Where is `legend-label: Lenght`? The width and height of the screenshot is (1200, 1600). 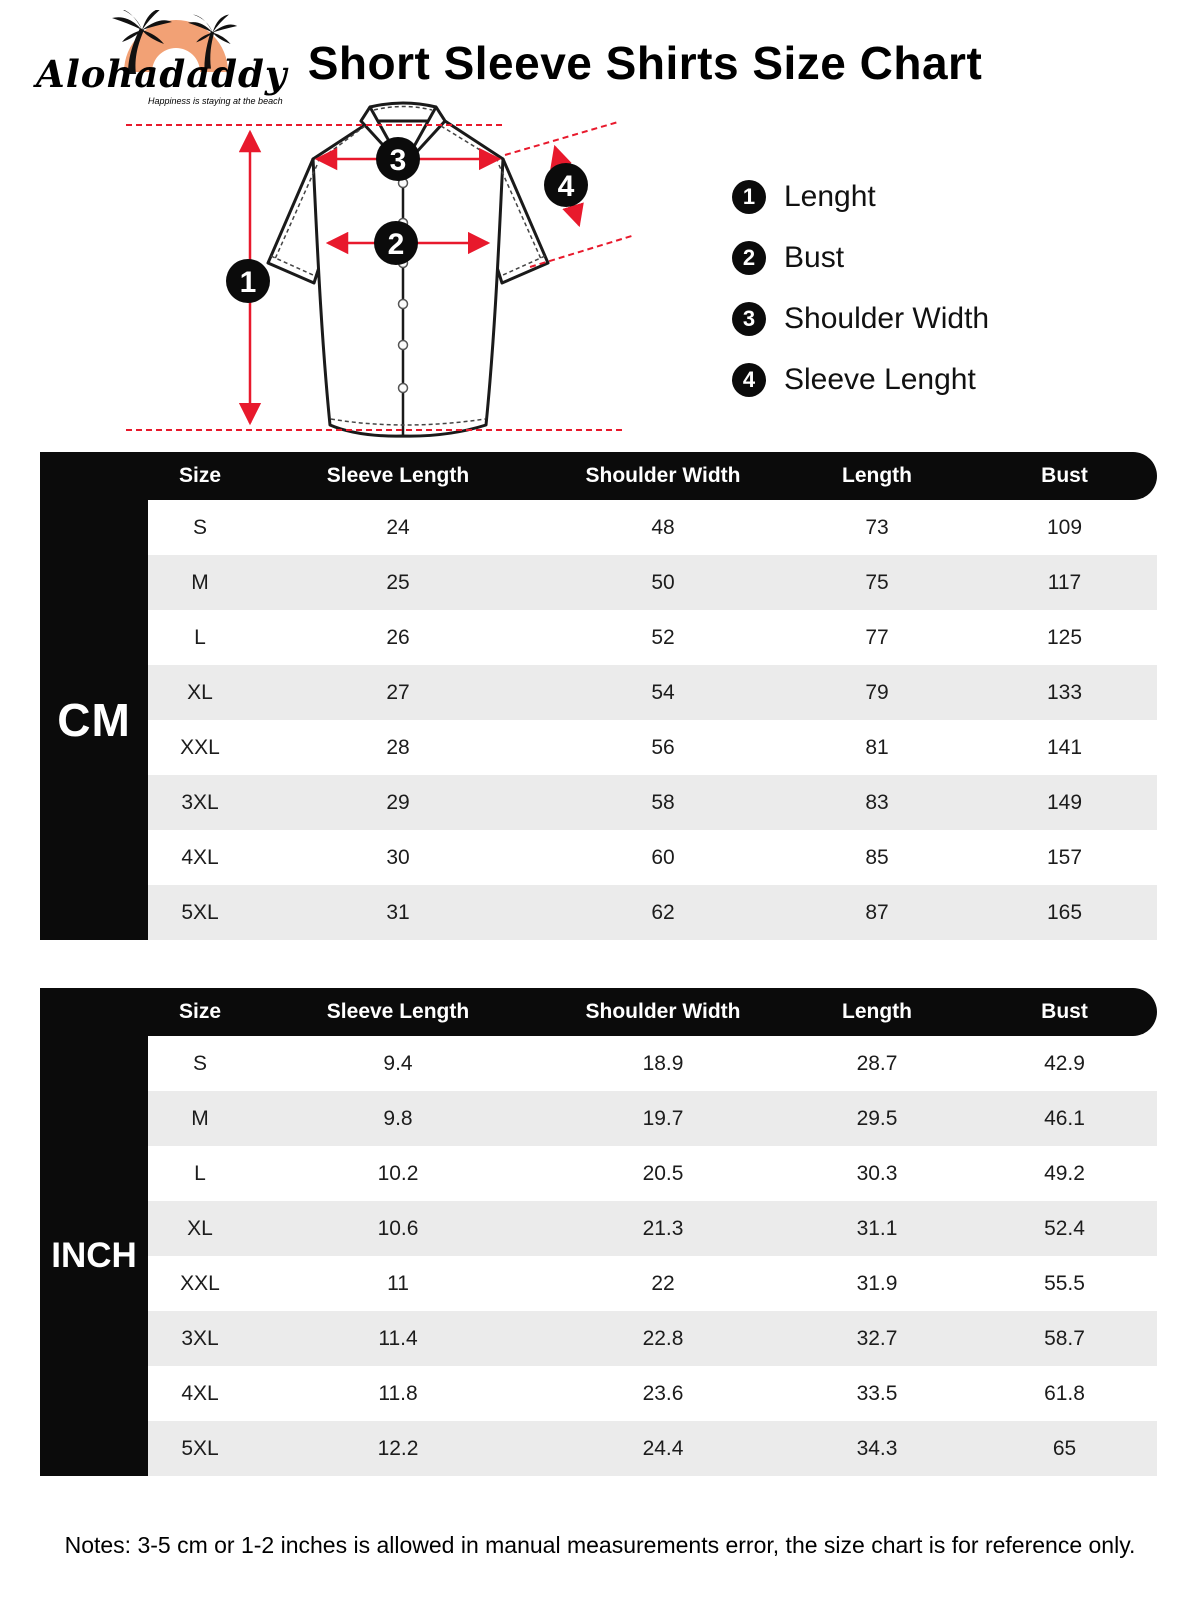
legend-label: Lenght is located at coordinates (830, 196).